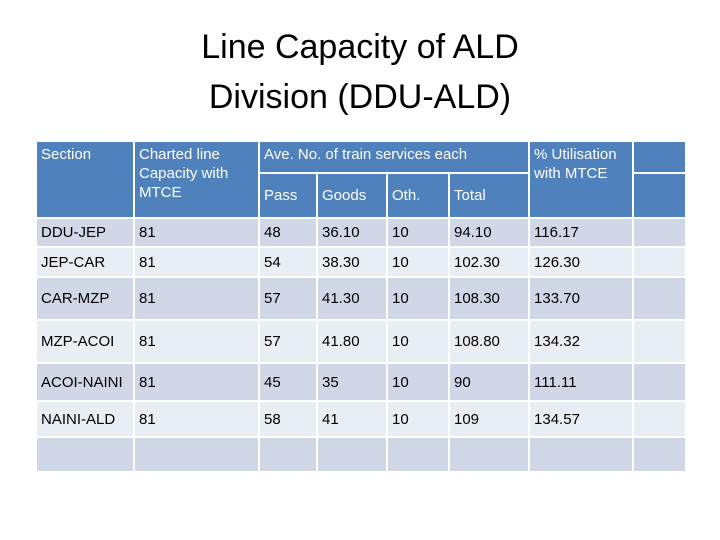 This screenshot has height=540, width=720. What do you see at coordinates (581, 419) in the screenshot?
I see `table-cell: 134.57` at bounding box center [581, 419].